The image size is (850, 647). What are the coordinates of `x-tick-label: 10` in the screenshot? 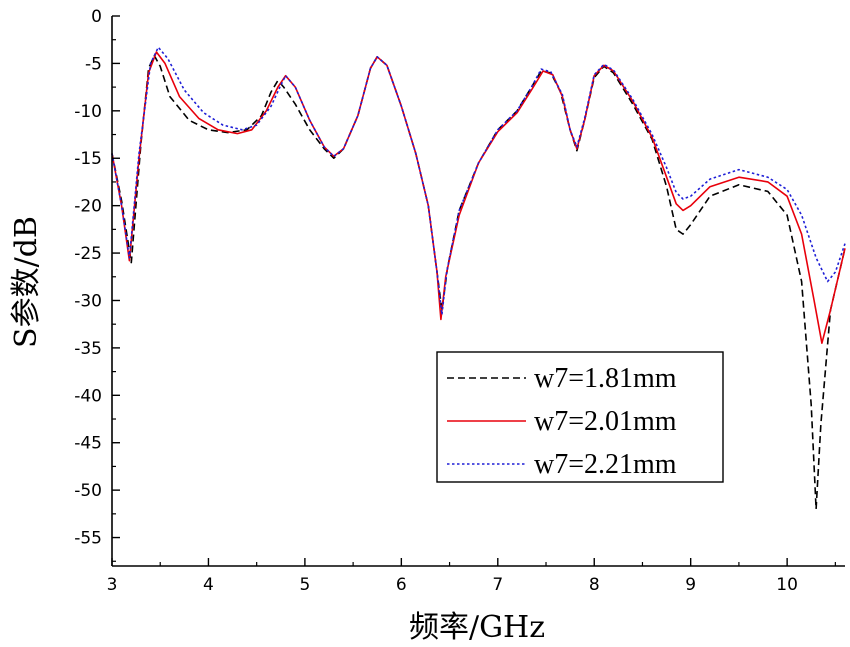 It's located at (787, 585).